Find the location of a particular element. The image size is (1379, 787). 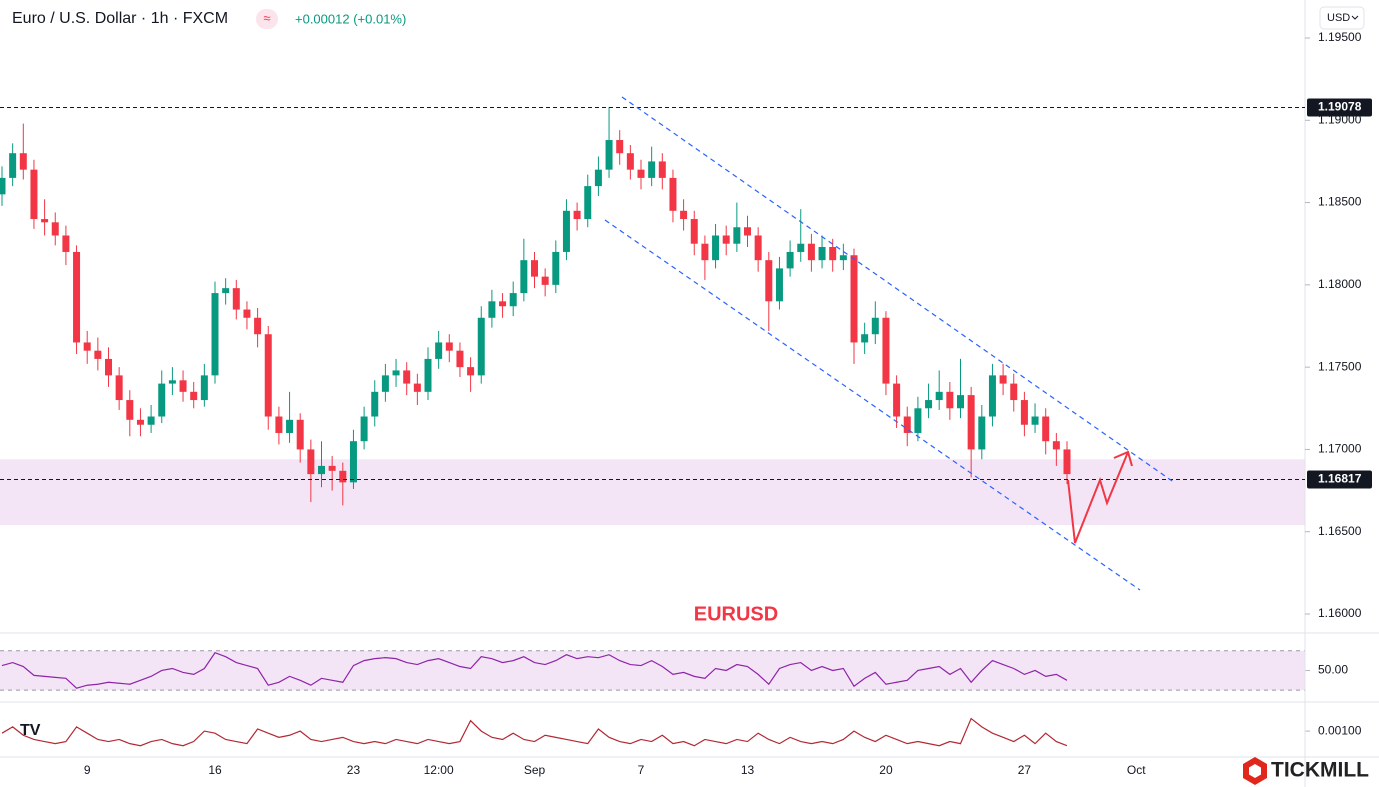

indicator-band is located at coordinates (652, 670).